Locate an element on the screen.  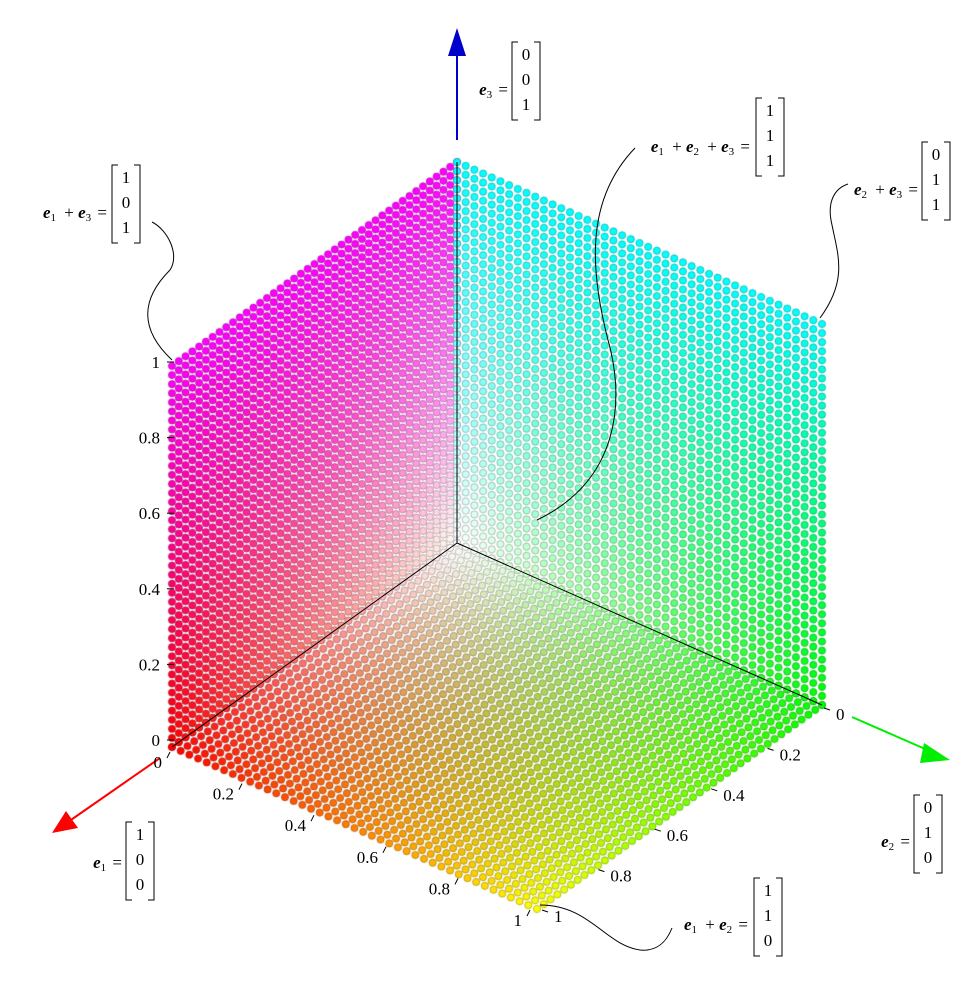
e1-e3-expression-text: e1 + e3 = is located at coordinates (75, 213).